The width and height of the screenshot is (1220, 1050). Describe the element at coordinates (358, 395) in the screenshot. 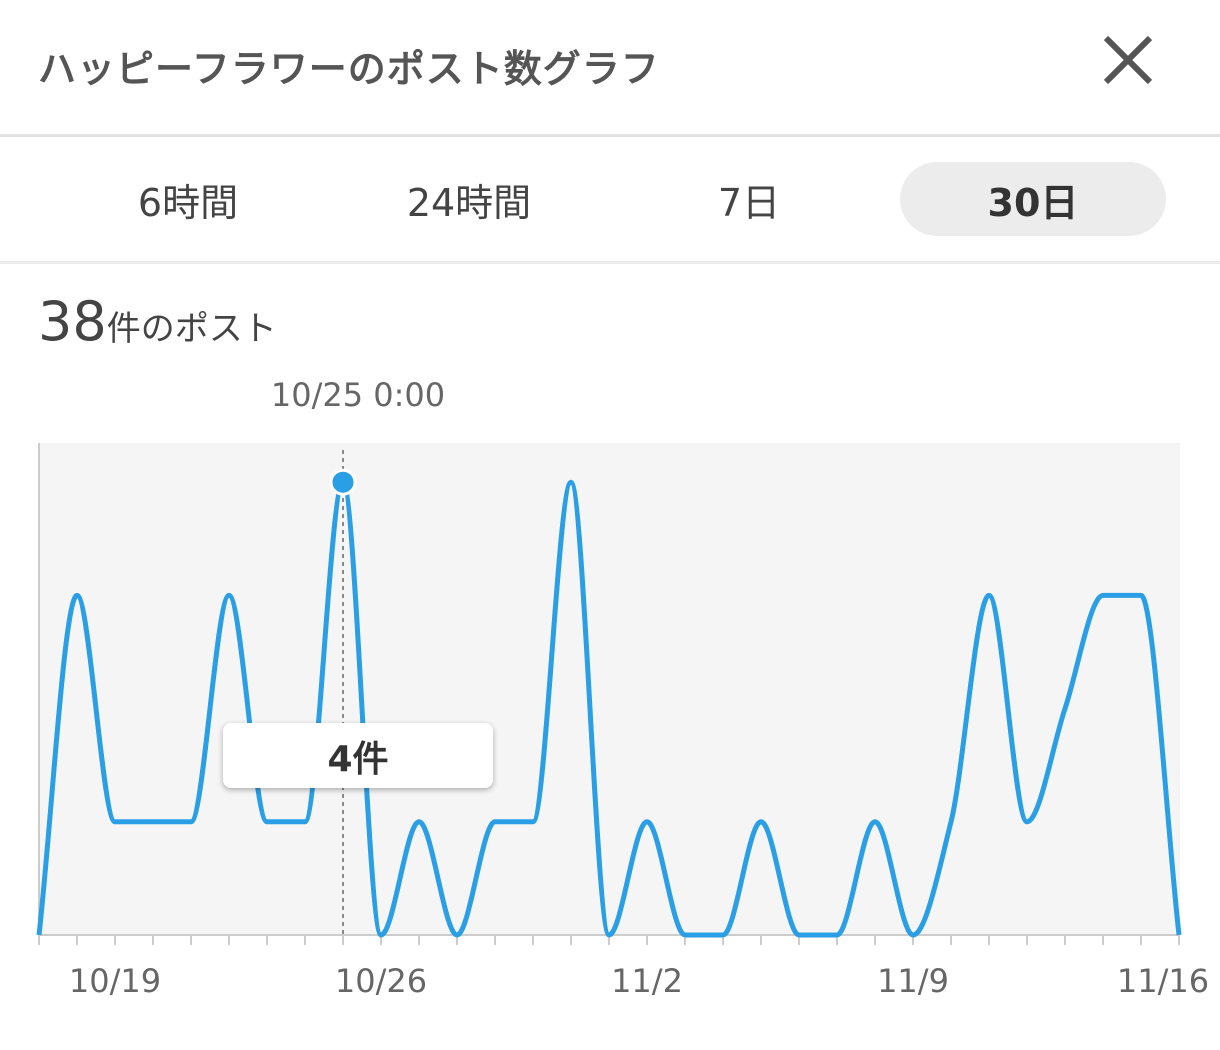

I see `tooltip-time: 10/25 0:00` at that location.